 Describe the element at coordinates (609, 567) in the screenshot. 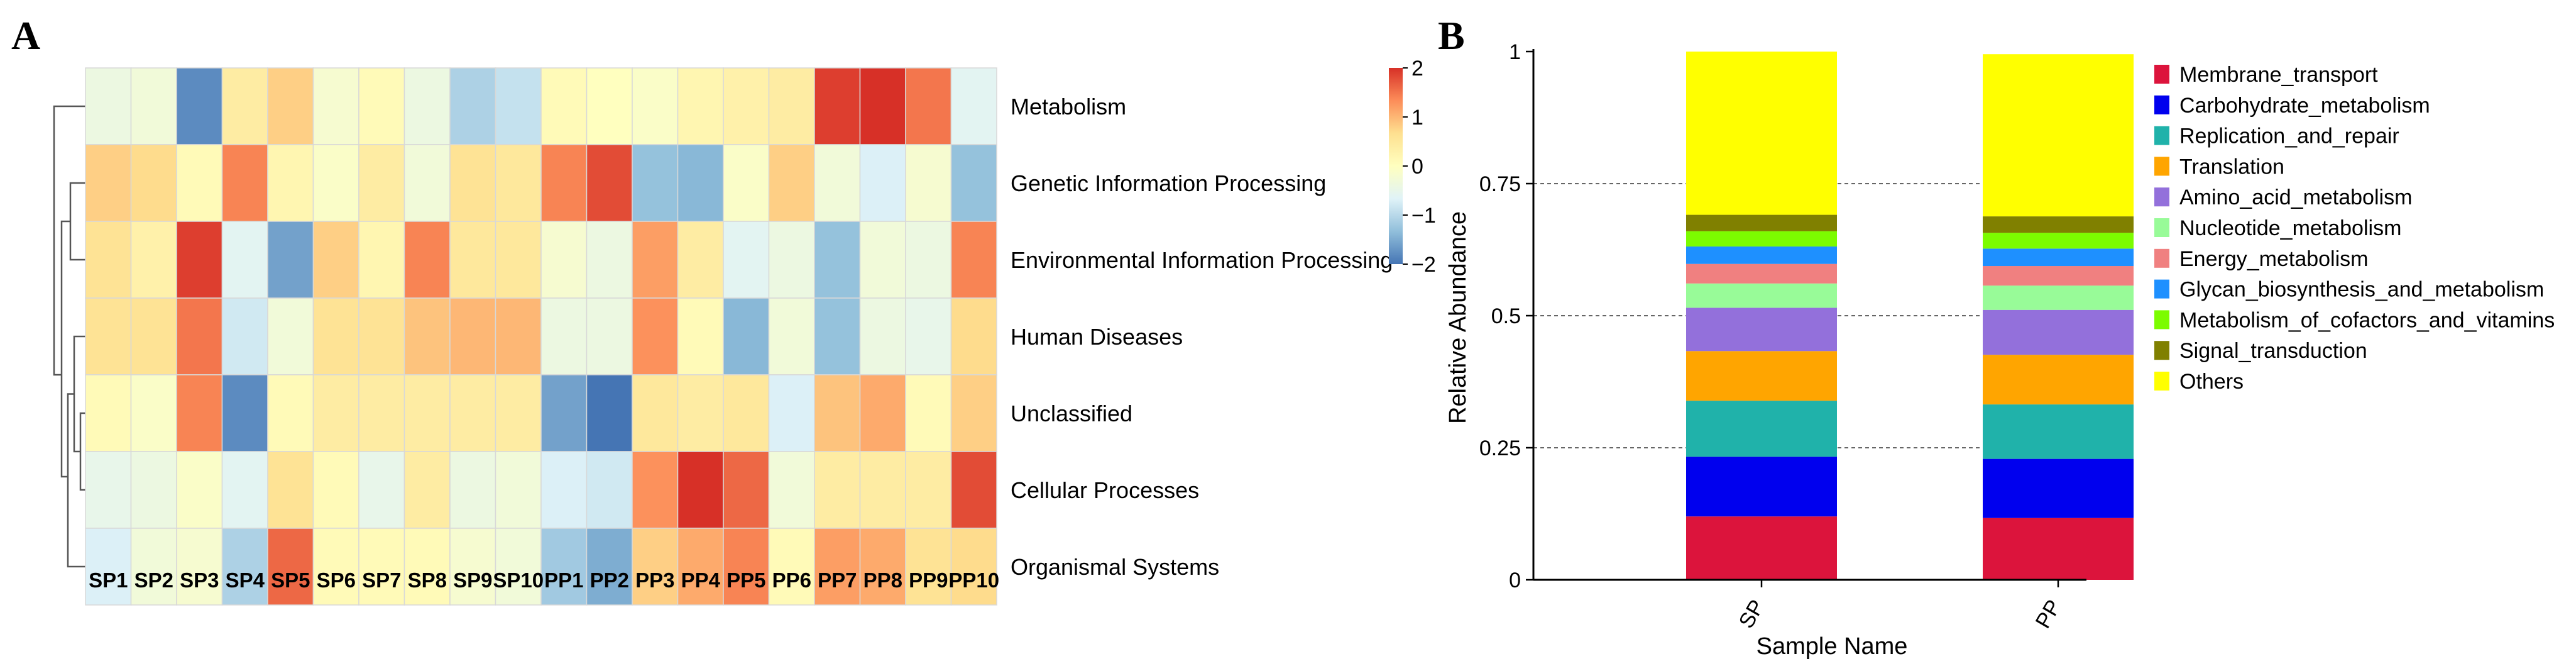

I see `heatmap-cell-pp2-r7` at that location.